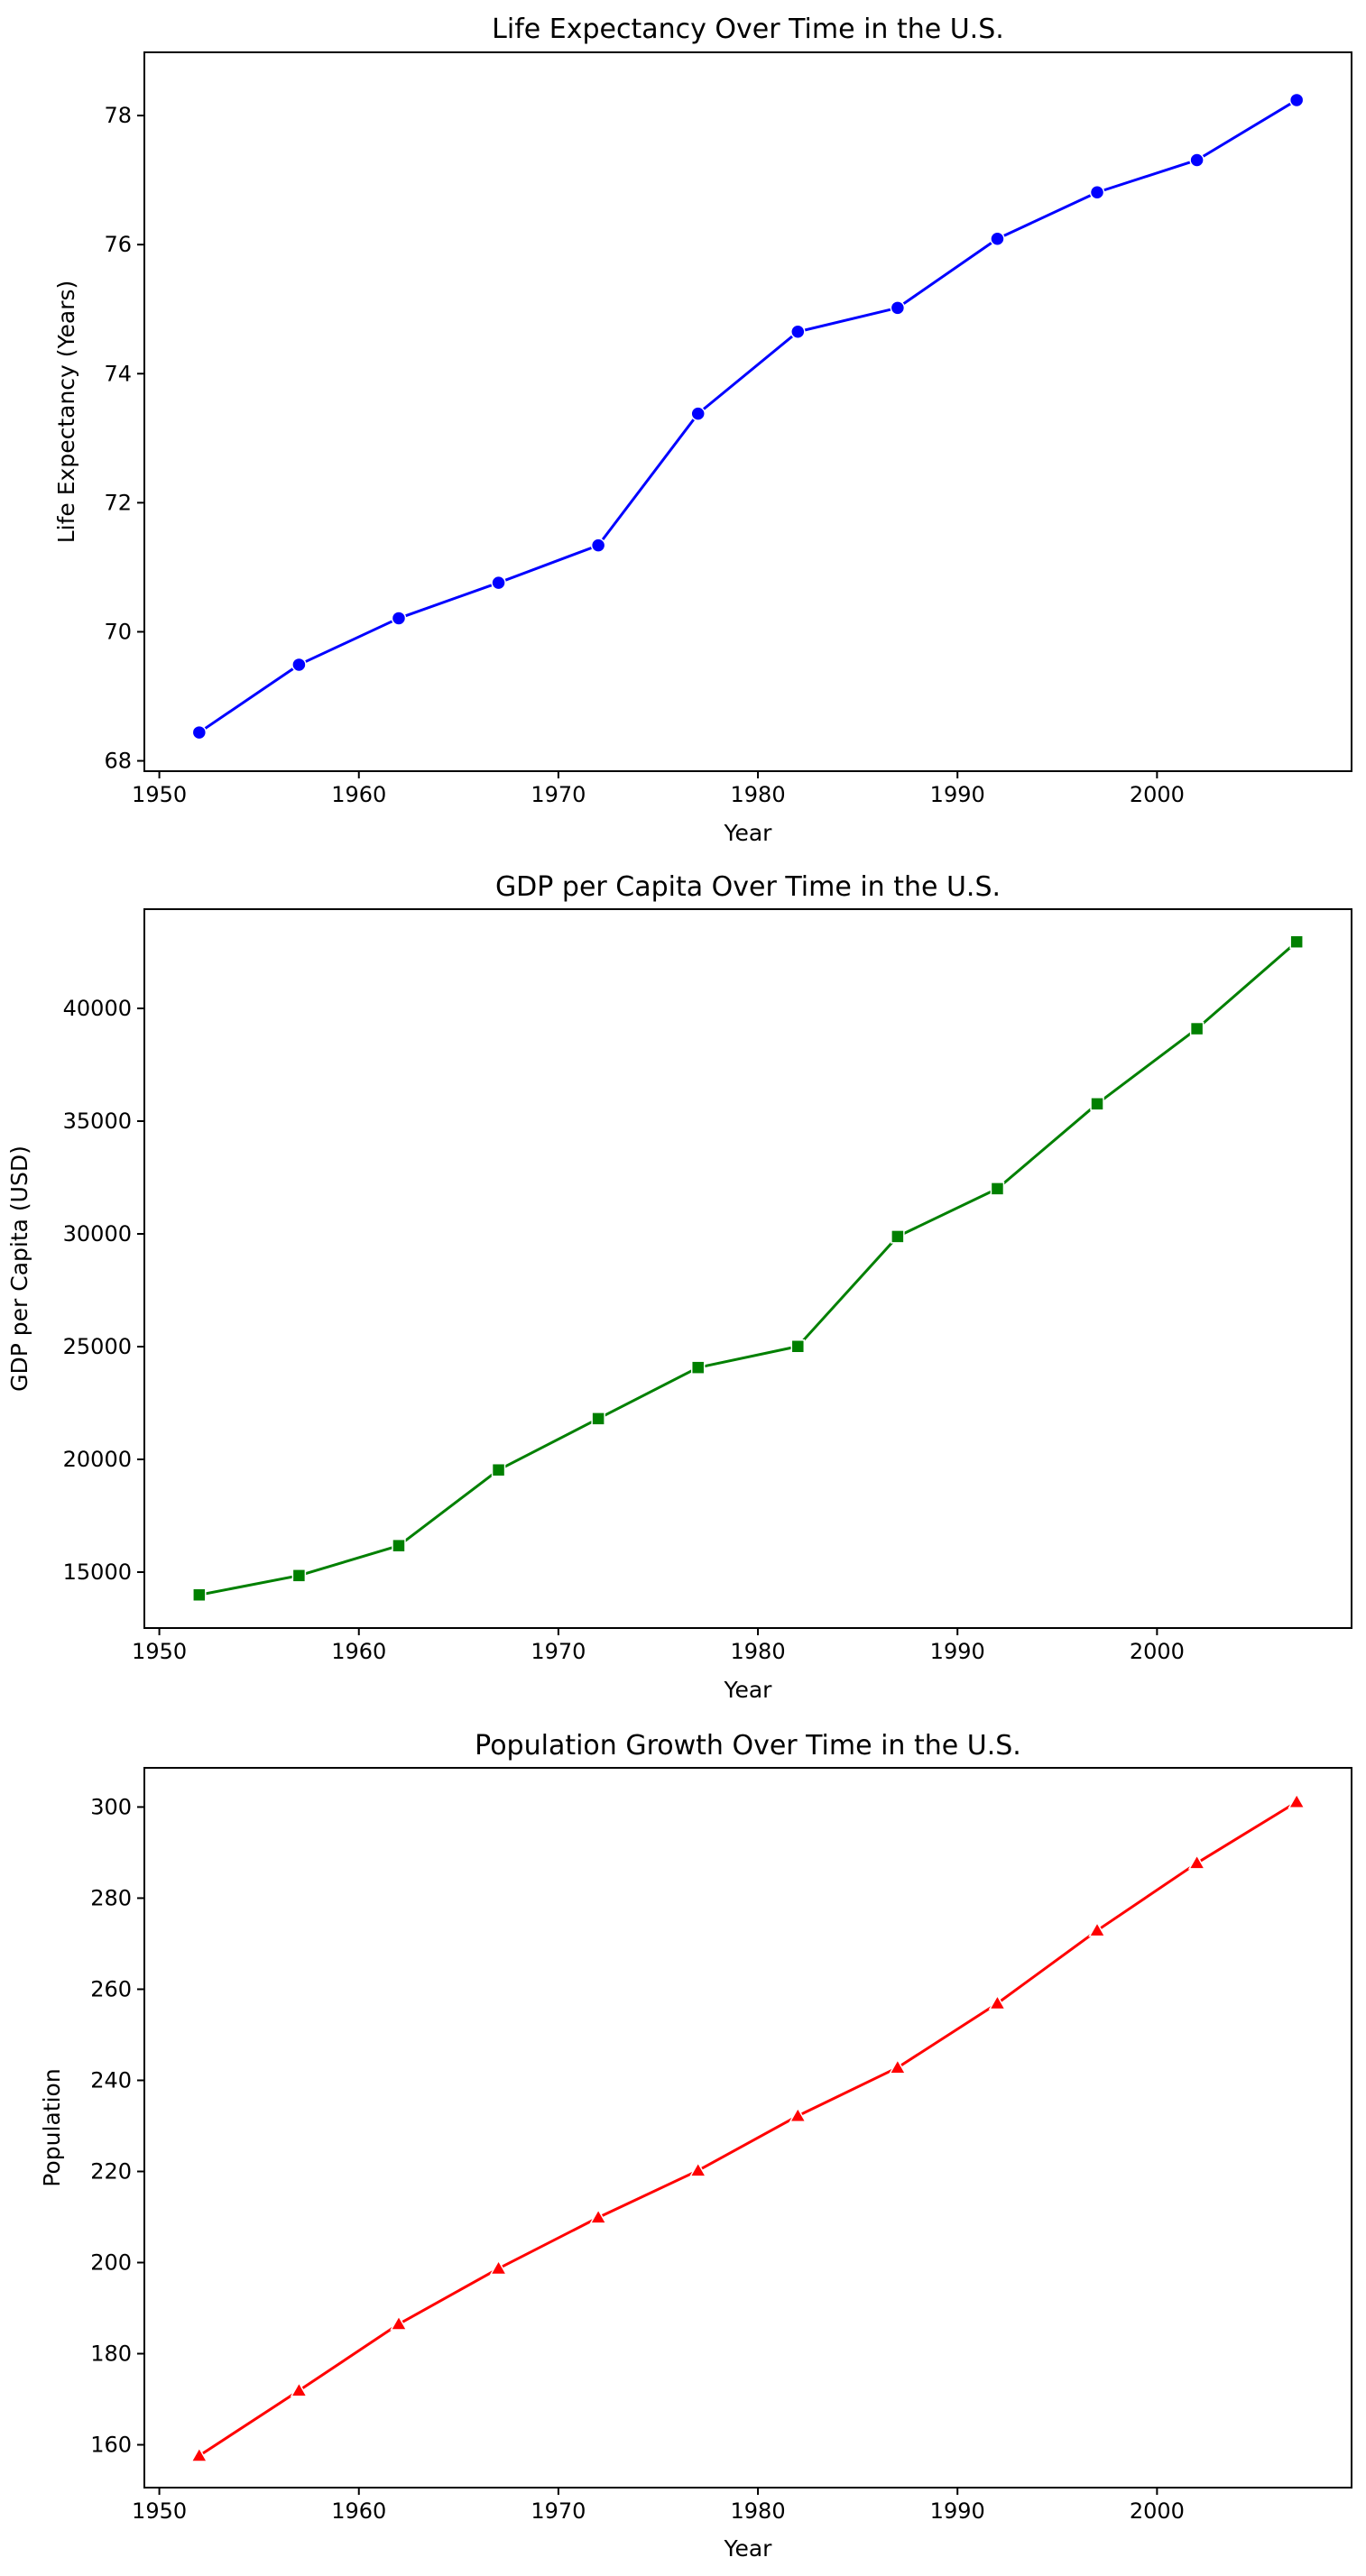  Describe the element at coordinates (111, 1806) in the screenshot. I see `y-tick-label: 300` at that location.